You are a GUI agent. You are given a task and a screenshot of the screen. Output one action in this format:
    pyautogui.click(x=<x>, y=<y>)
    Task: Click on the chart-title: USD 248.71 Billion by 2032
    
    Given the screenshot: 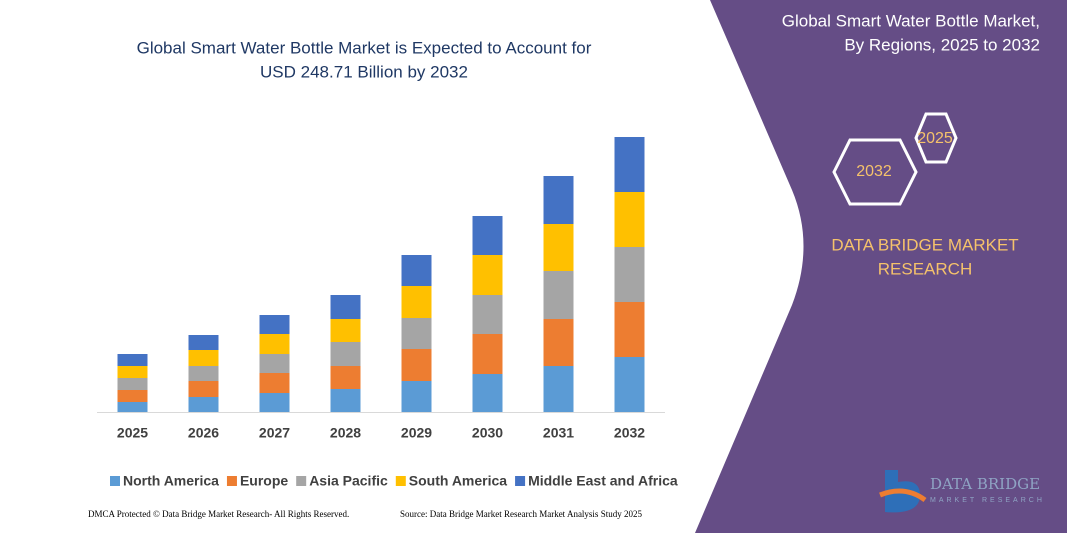 What is the action you would take?
    pyautogui.click(x=364, y=71)
    